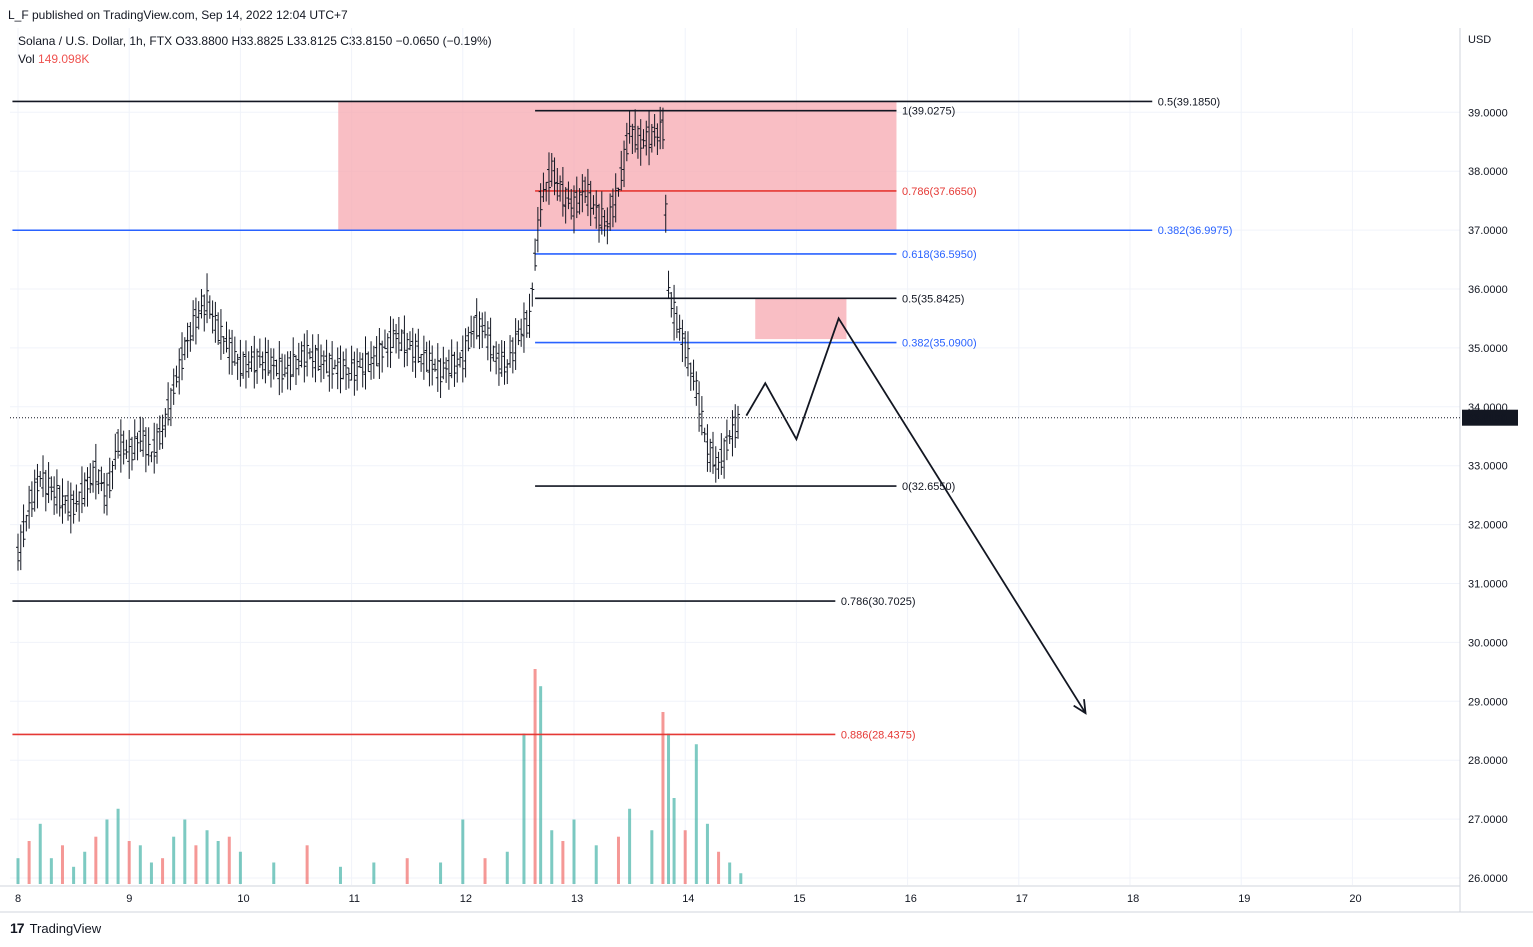 The height and width of the screenshot is (947, 1533). Describe the element at coordinates (26, 59) in the screenshot. I see `volume-label: Vol` at that location.